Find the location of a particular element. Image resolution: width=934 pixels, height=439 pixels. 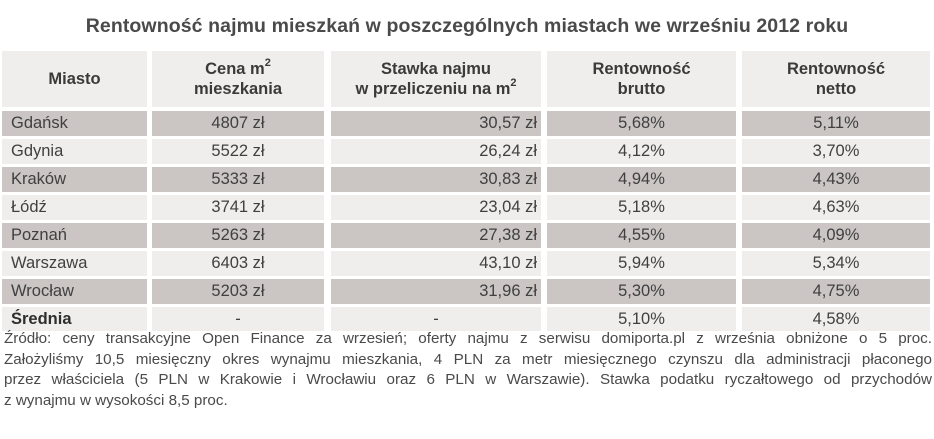

cell-gross: 5,68% is located at coordinates (641, 123).